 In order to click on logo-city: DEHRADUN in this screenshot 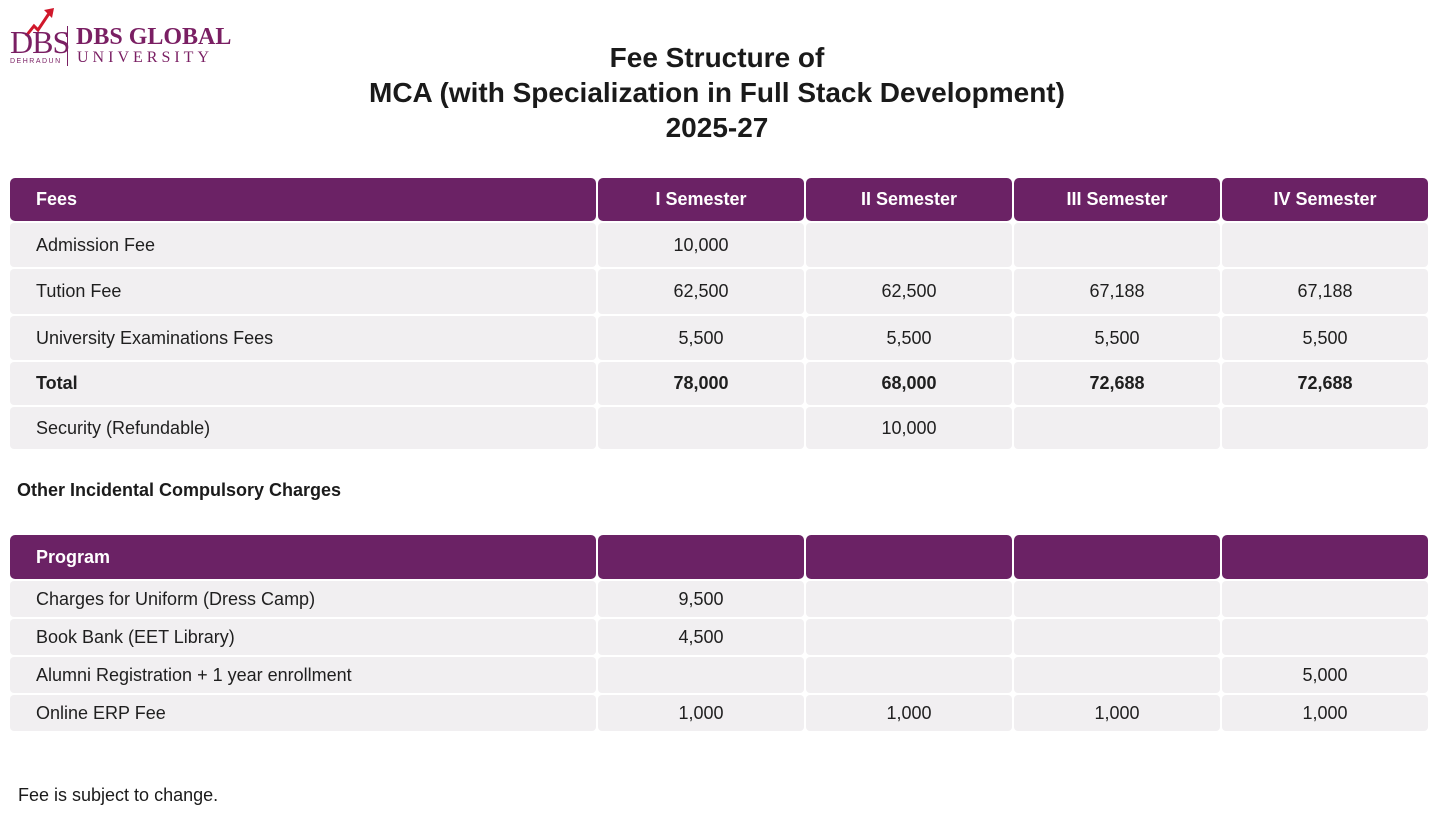, I will do `click(36, 61)`.